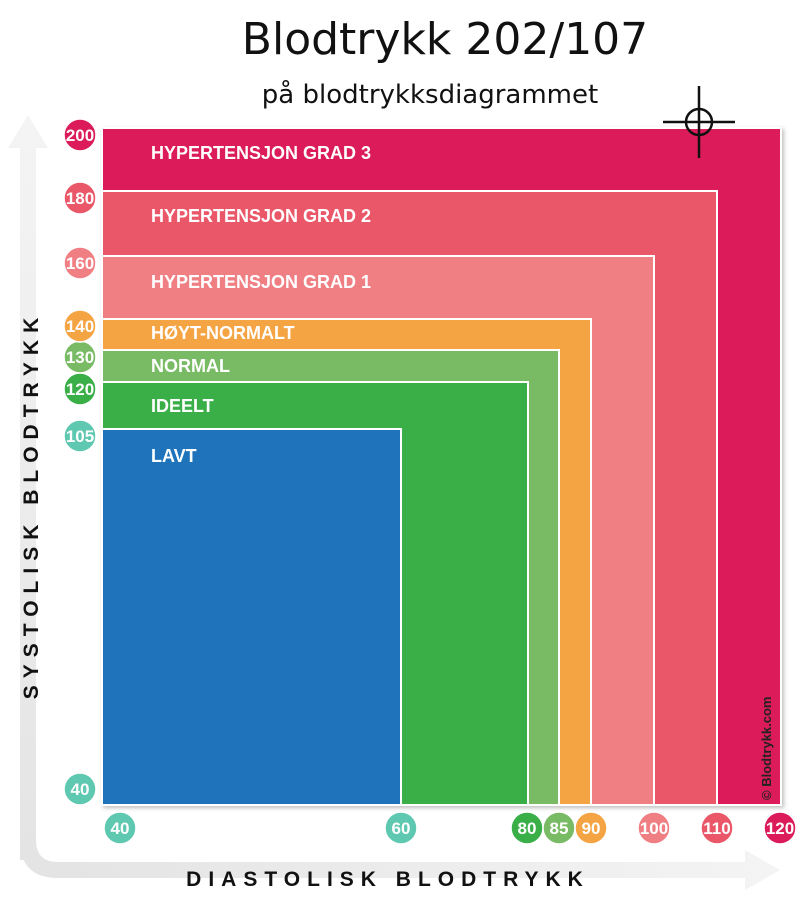 The height and width of the screenshot is (908, 800). What do you see at coordinates (80, 462) in the screenshot?
I see `y-ticks-group: 40 105 120 130 140 160 180 200` at bounding box center [80, 462].